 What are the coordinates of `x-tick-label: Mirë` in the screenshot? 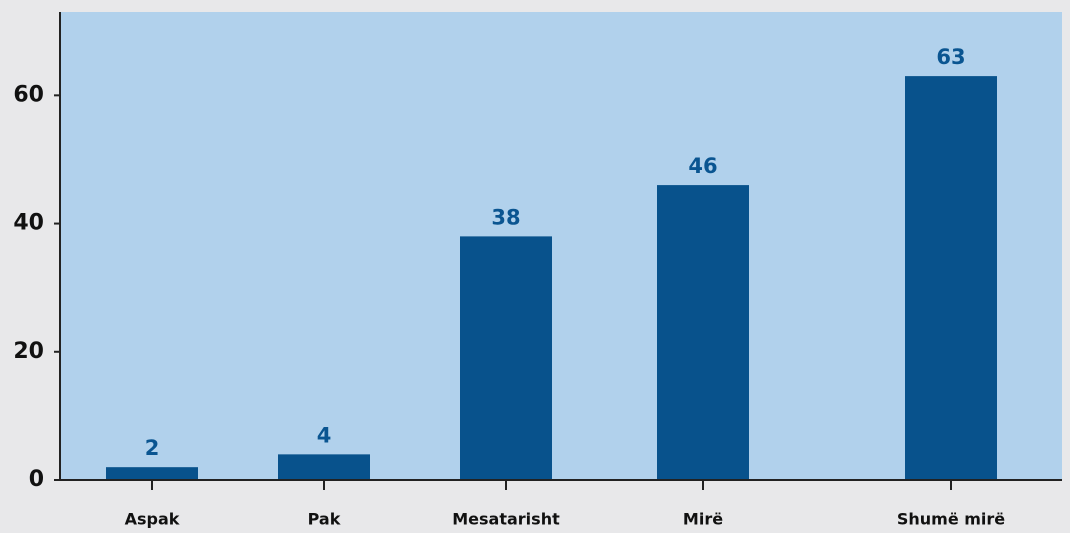 It's located at (703, 519).